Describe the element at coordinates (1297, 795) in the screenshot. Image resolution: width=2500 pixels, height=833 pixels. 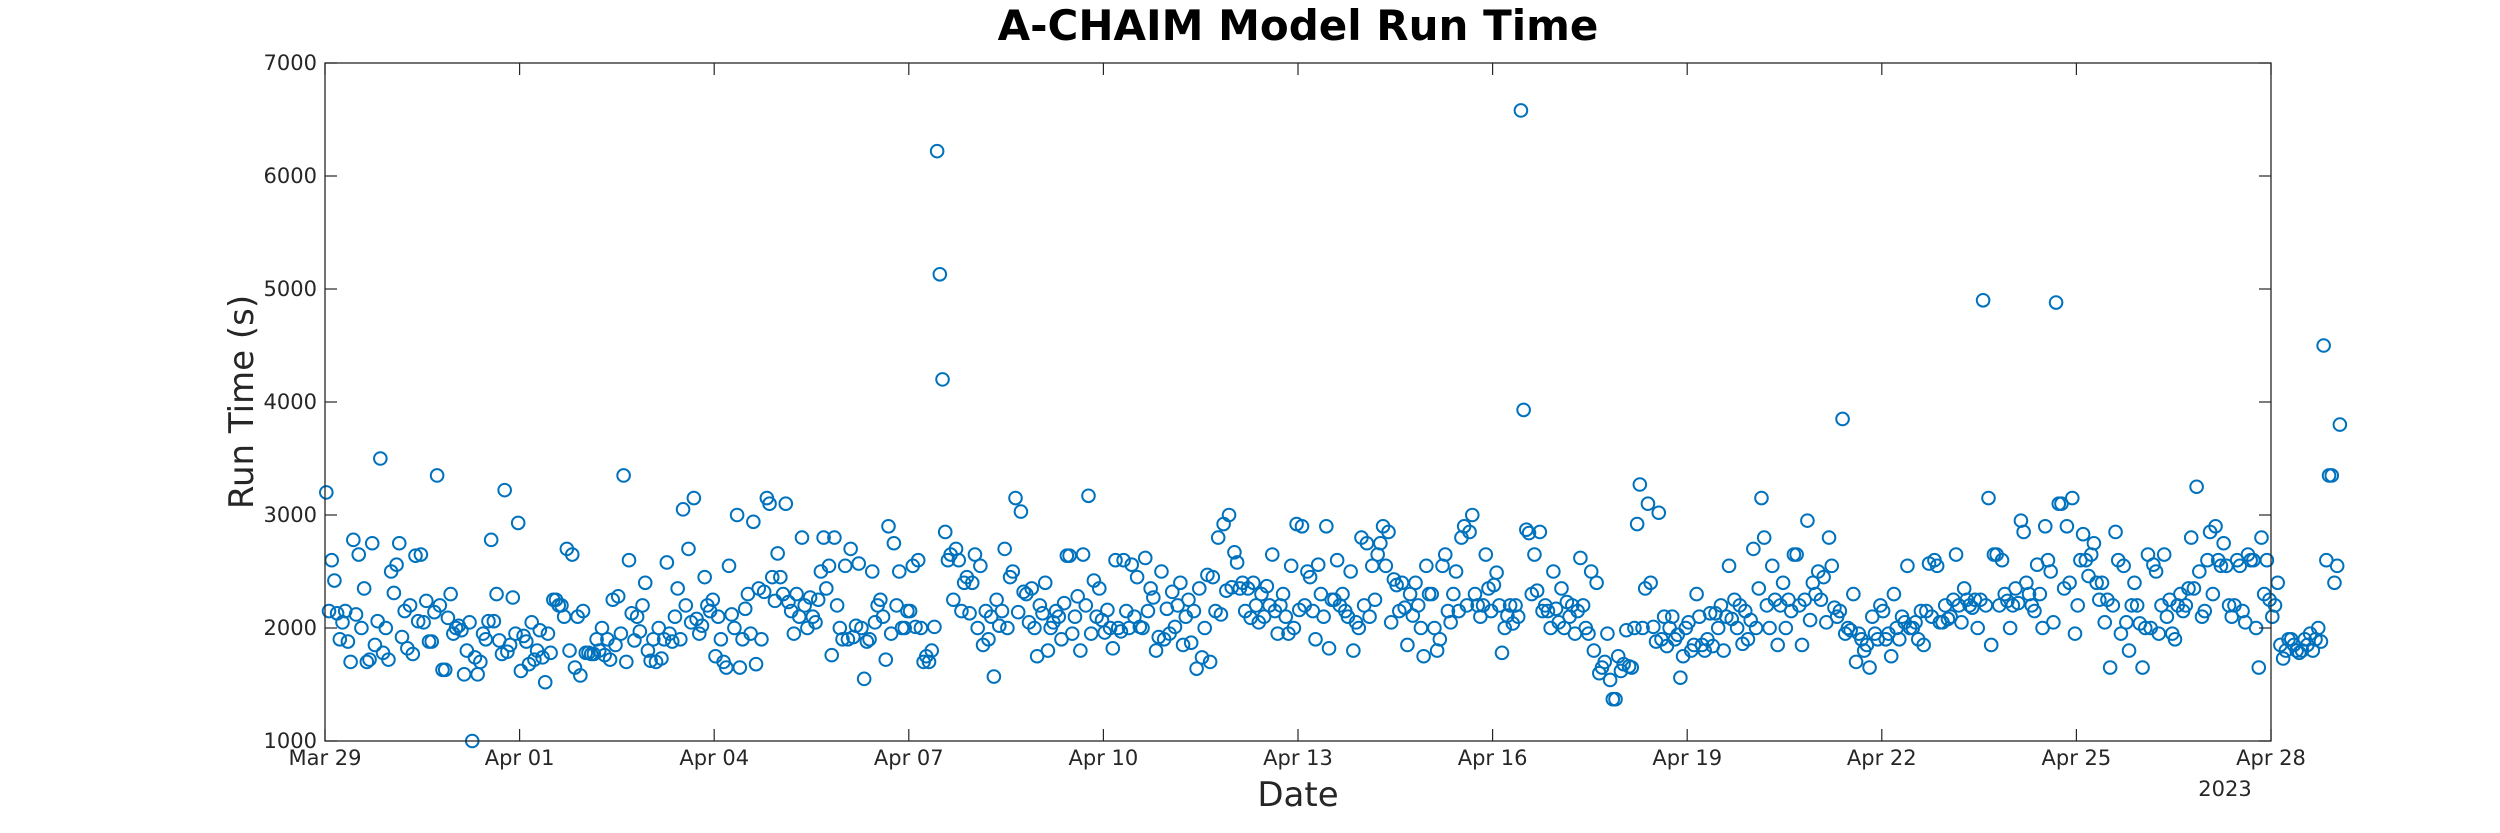
I see `x-axis-label: Date` at that location.